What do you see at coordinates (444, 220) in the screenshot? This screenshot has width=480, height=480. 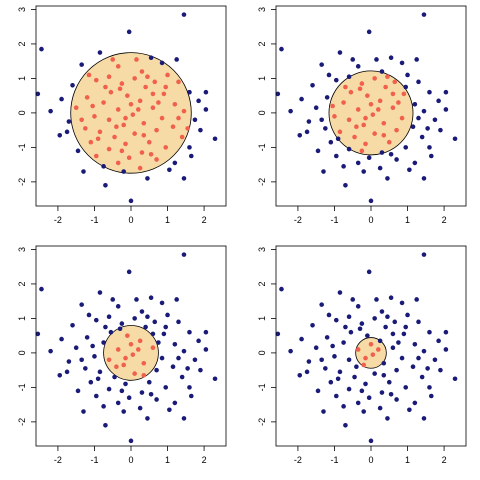 I see `x-tick-label: 2` at bounding box center [444, 220].